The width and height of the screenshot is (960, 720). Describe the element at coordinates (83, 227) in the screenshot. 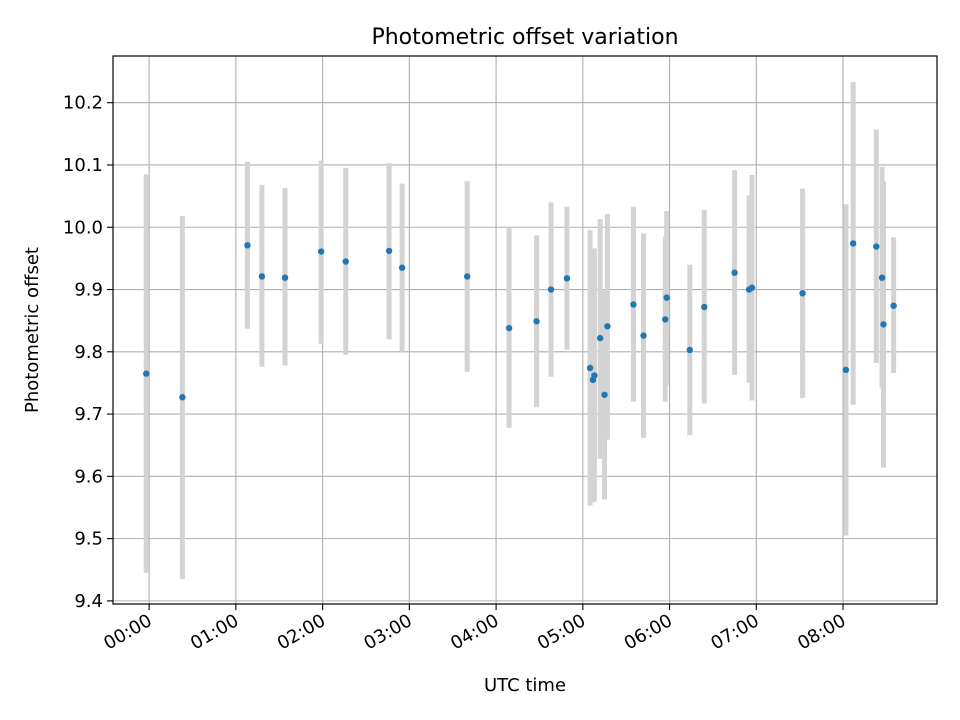

I see `y-tick-label: 10.0` at that location.